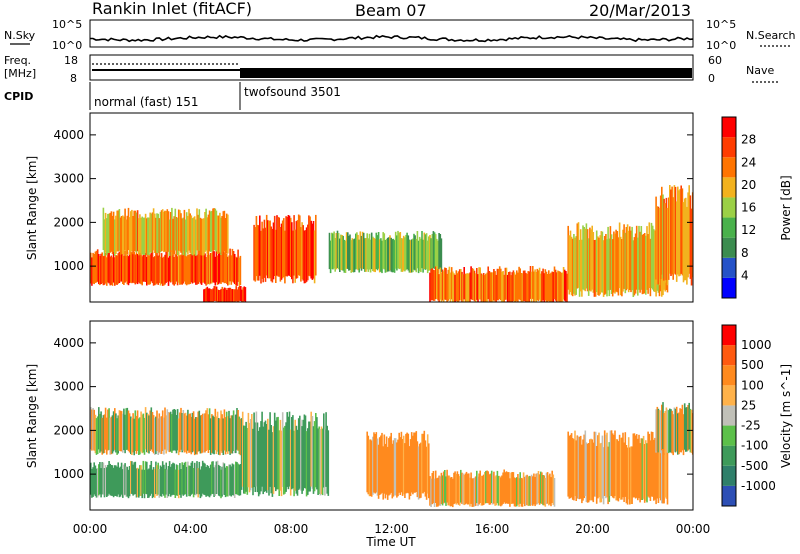  What do you see at coordinates (68, 135) in the screenshot?
I see `power-ytick-label: 4000` at bounding box center [68, 135].